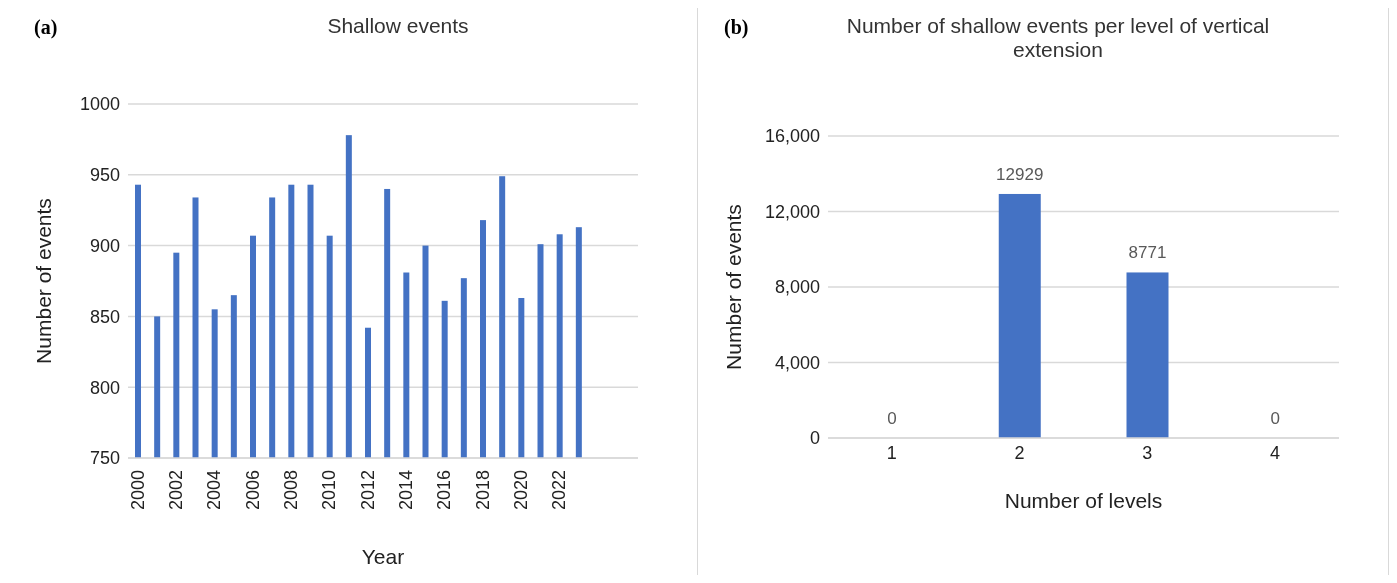  I want to click on x-axis-title: Number of levels, so click(1083, 500).